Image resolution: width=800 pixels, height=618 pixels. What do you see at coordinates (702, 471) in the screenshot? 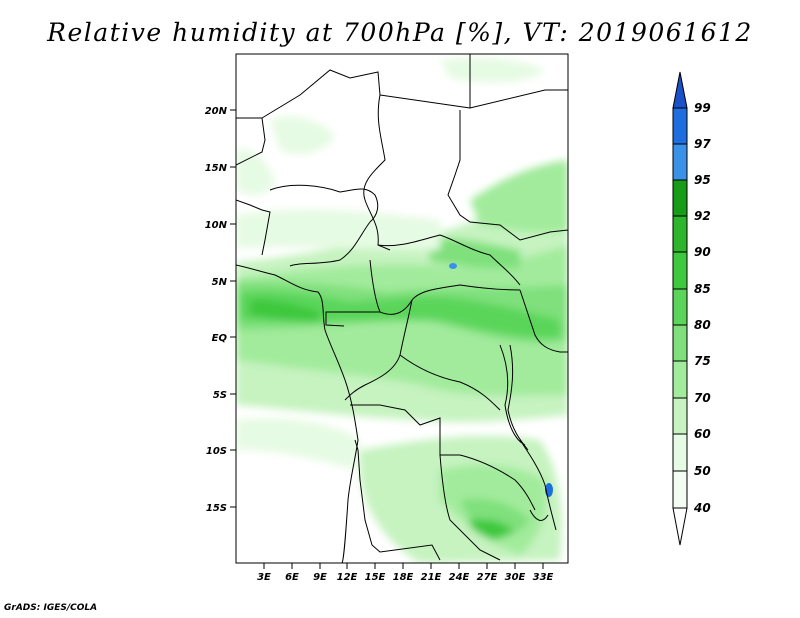
I see `colorbar-label: 50` at bounding box center [702, 471].